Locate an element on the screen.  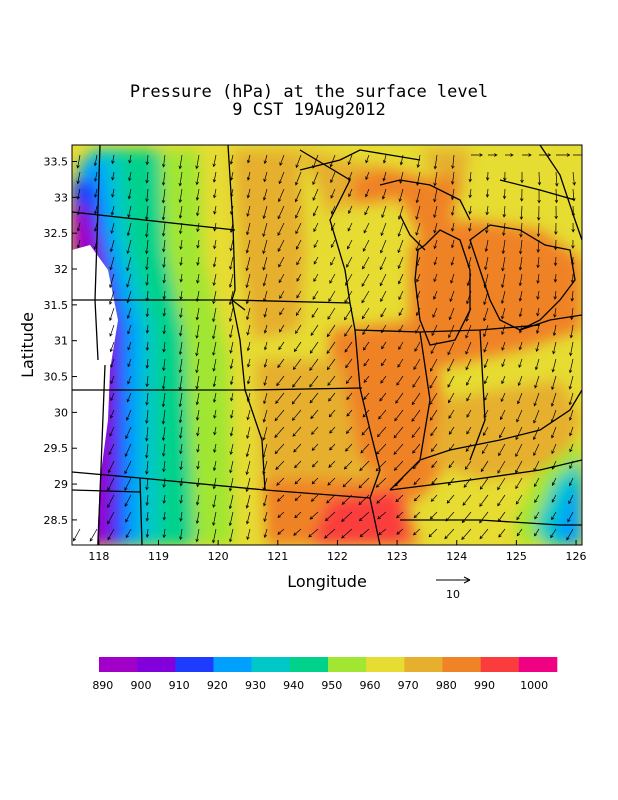
x-tick-label: 126 is located at coordinates (576, 556).